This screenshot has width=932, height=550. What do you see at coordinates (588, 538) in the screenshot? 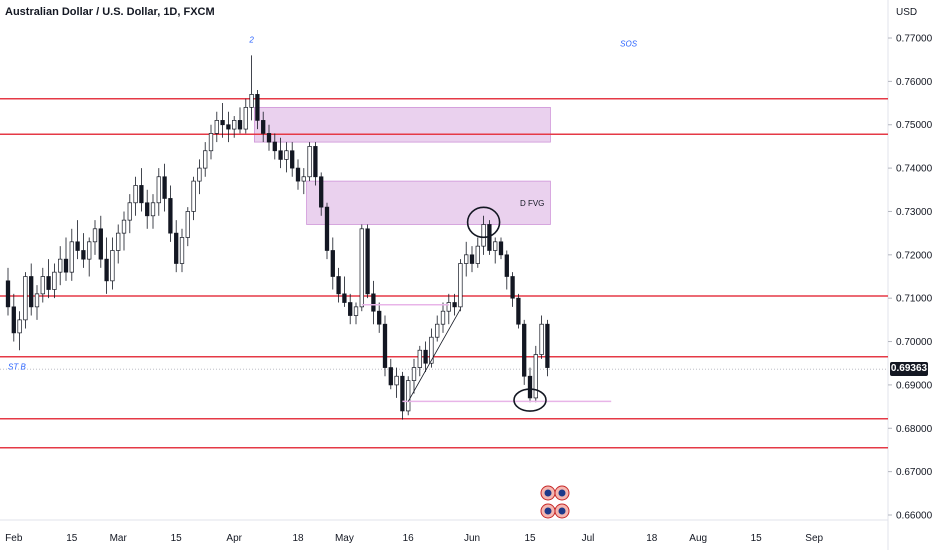
I see `x-tick-label: Jul` at bounding box center [588, 538].